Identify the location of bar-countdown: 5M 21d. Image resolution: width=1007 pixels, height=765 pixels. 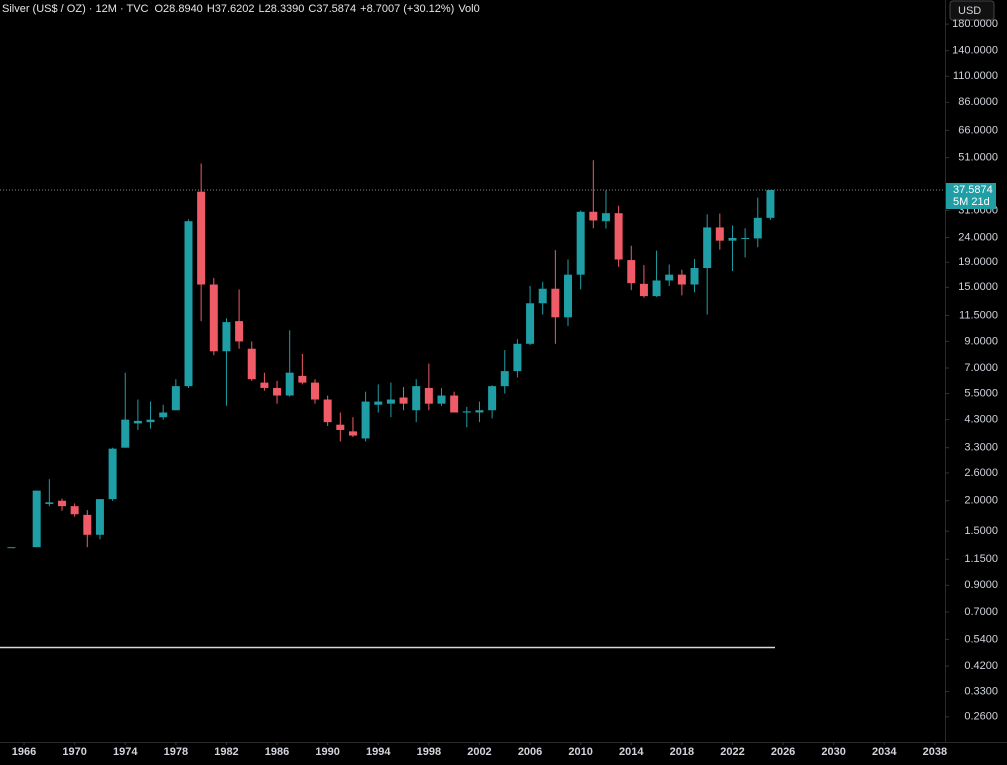
(971, 202).